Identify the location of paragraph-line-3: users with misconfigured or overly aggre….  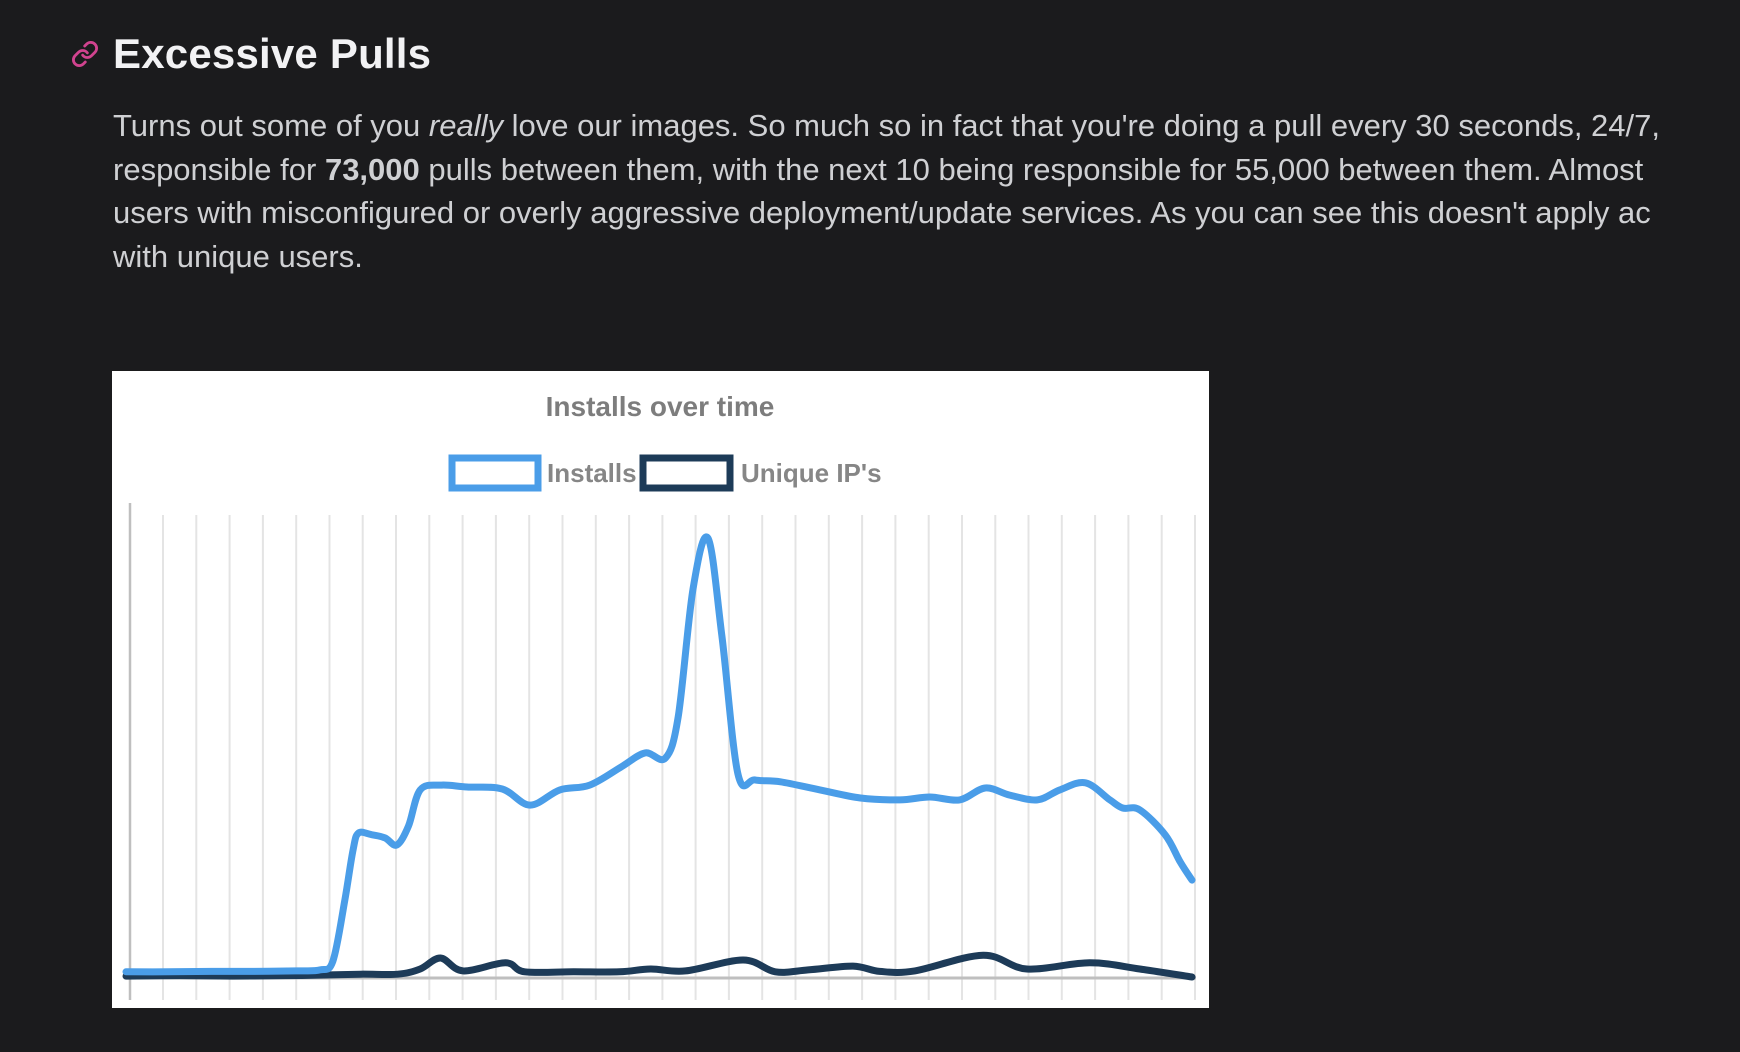
(926, 213).